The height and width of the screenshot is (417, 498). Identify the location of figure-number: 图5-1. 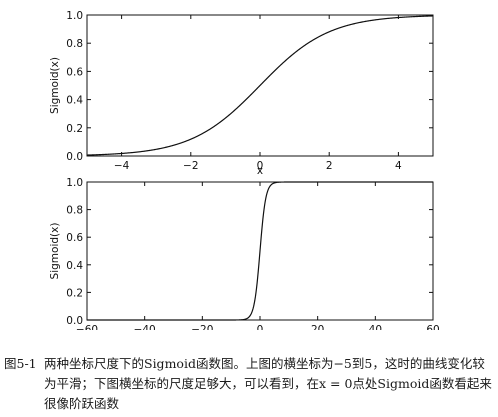
(20, 363).